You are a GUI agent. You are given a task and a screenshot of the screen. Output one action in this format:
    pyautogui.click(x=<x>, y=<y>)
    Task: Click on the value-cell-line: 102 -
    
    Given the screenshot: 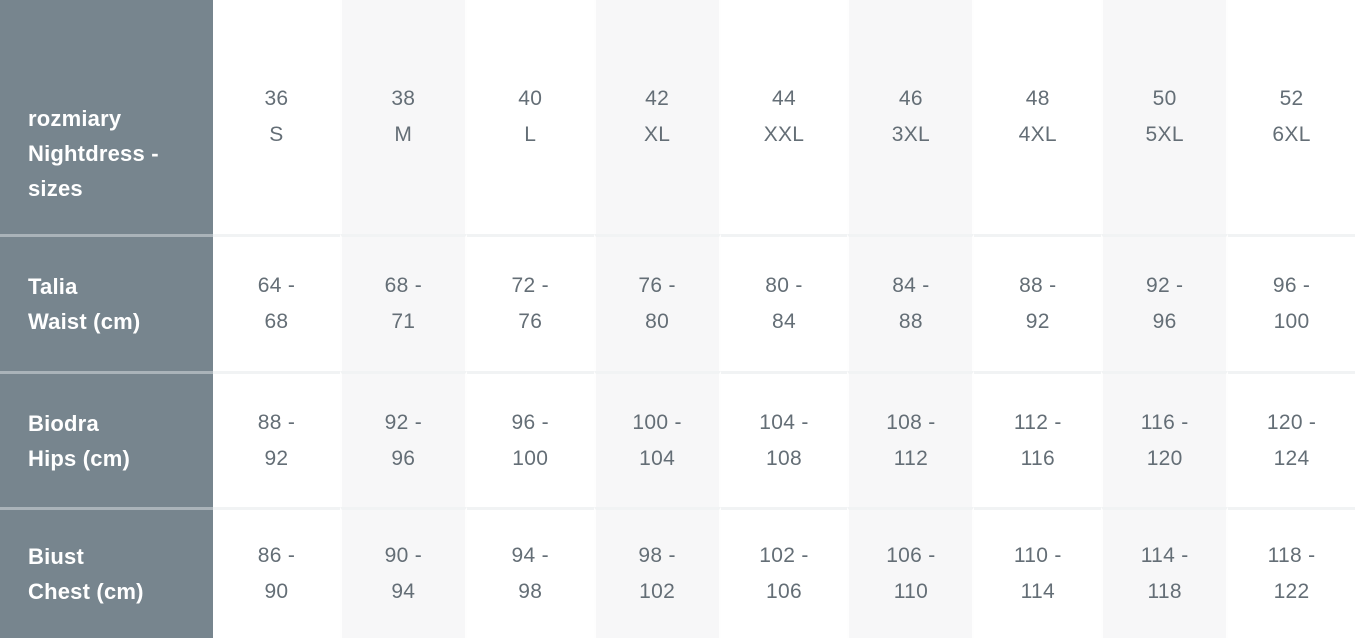 What is the action you would take?
    pyautogui.click(x=784, y=555)
    